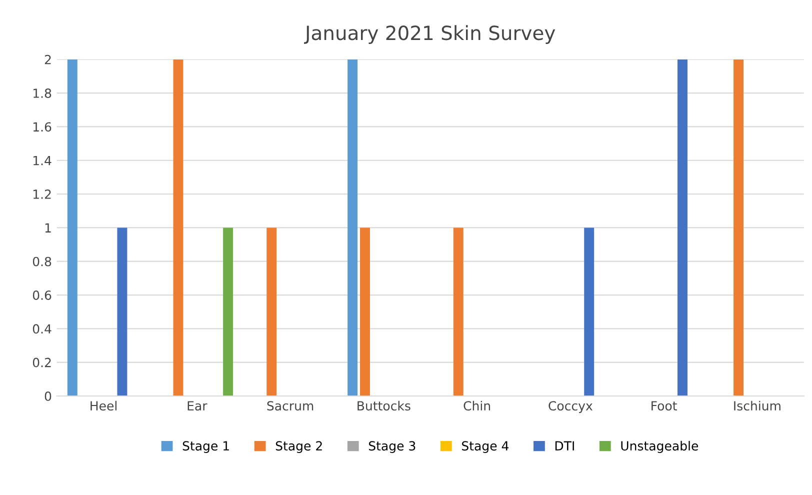 The height and width of the screenshot is (495, 812). Describe the element at coordinates (47, 59) in the screenshot. I see `y-tick-label: 2` at that location.